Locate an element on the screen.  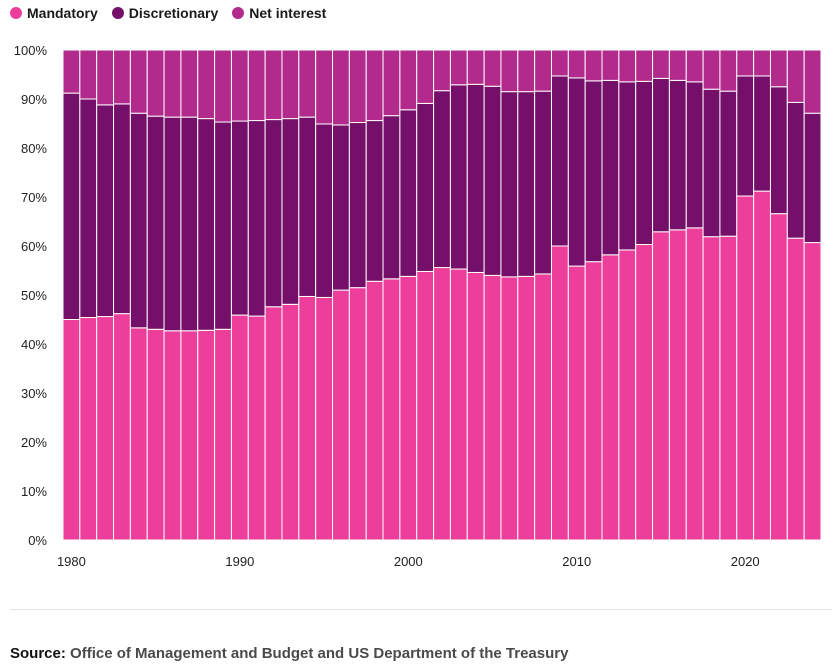
legend-item-discretionary: Discretionary is located at coordinates (164, 13).